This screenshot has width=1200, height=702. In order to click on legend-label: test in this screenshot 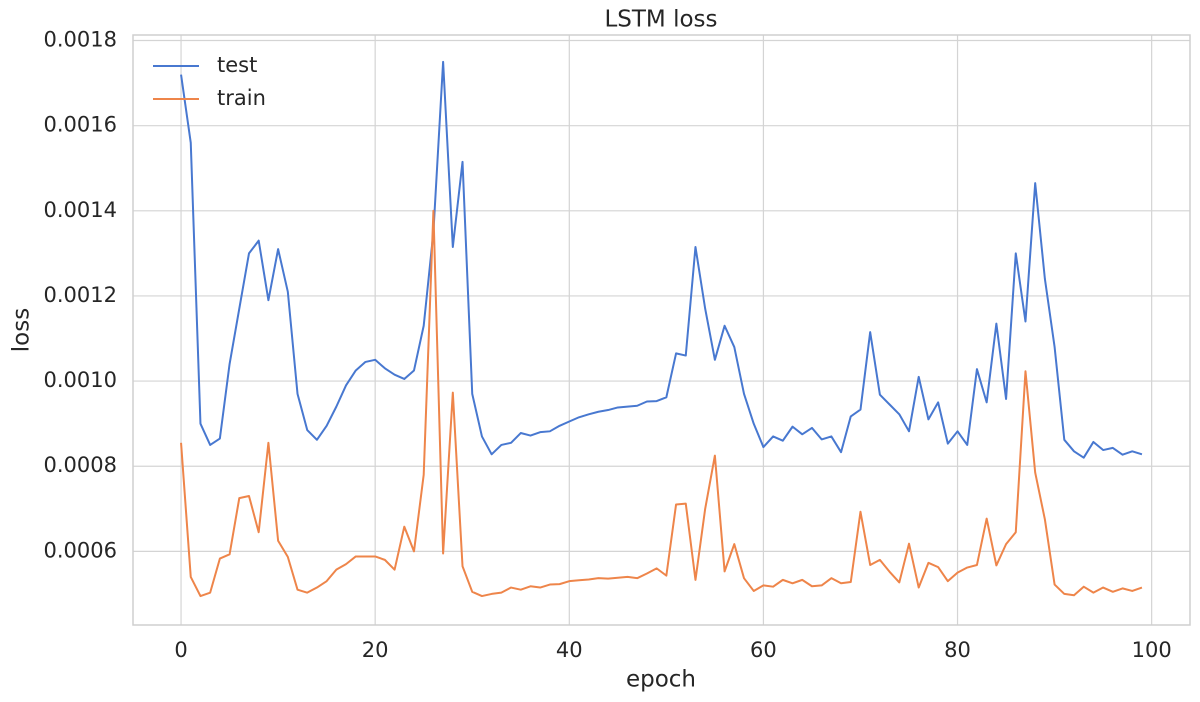, I will do `click(237, 65)`.